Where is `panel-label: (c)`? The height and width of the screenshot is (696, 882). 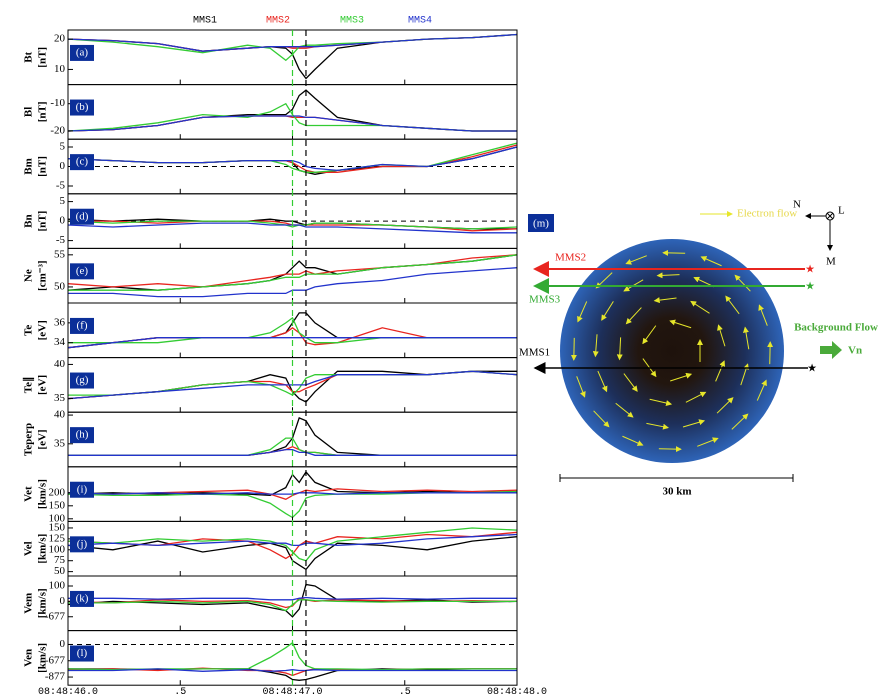 panel-label: (c) is located at coordinates (82, 162).